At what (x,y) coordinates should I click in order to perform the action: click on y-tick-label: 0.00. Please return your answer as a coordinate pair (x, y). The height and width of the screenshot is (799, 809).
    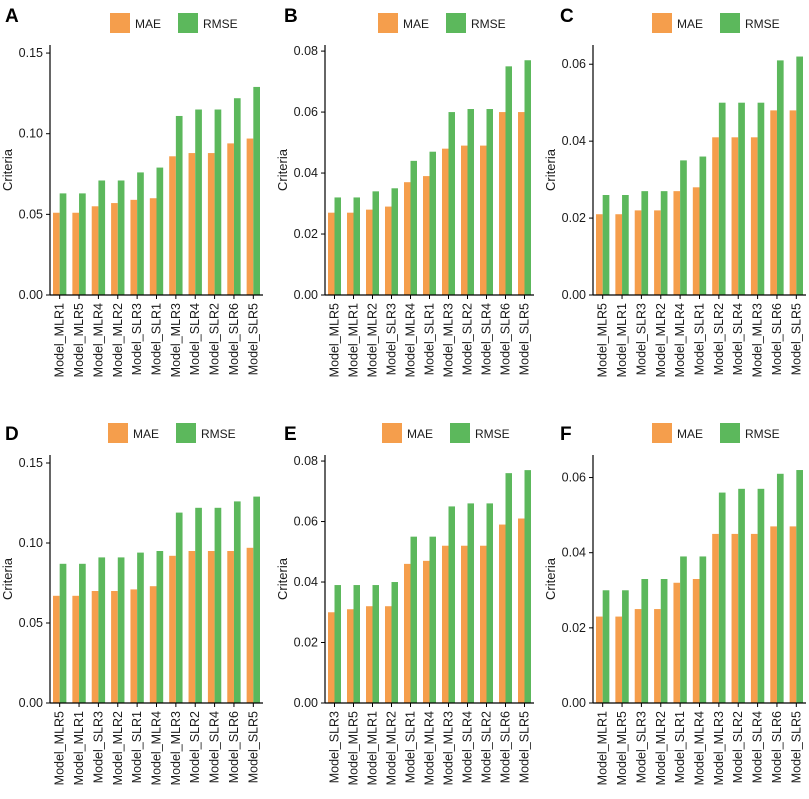
    Looking at the image, I should click on (31, 703).